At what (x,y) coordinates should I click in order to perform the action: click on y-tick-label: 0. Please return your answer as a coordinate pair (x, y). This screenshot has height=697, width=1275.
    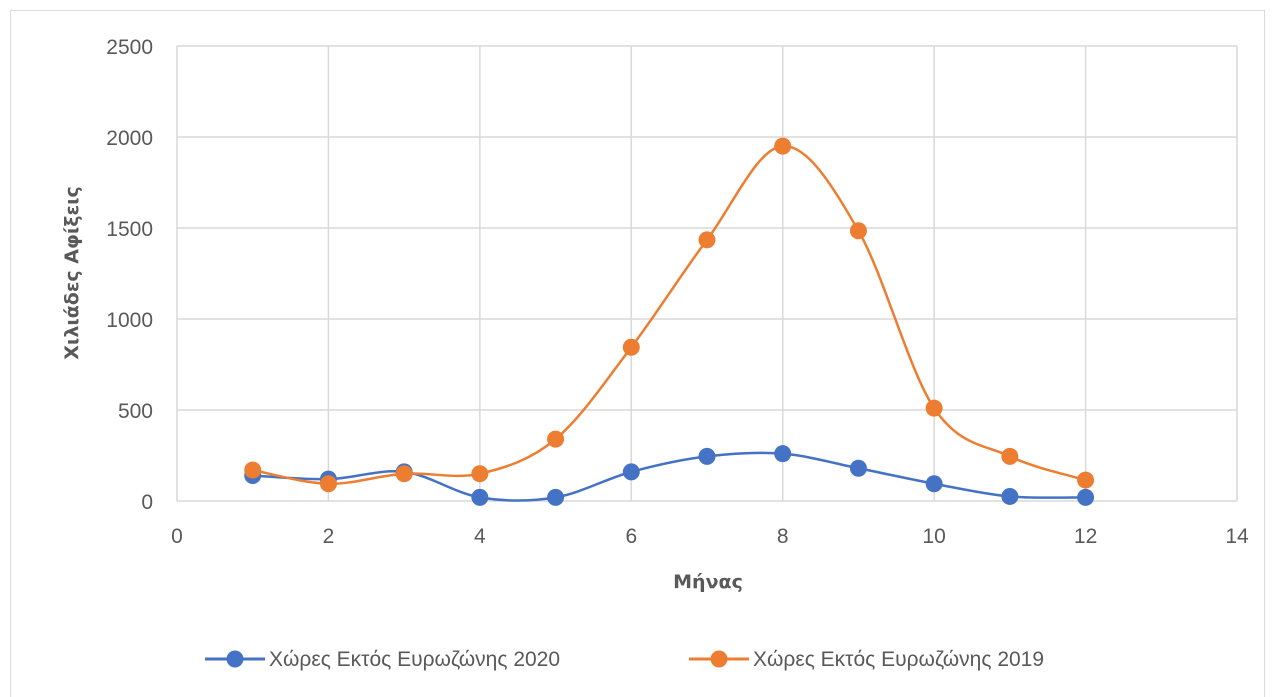
    Looking at the image, I should click on (147, 502).